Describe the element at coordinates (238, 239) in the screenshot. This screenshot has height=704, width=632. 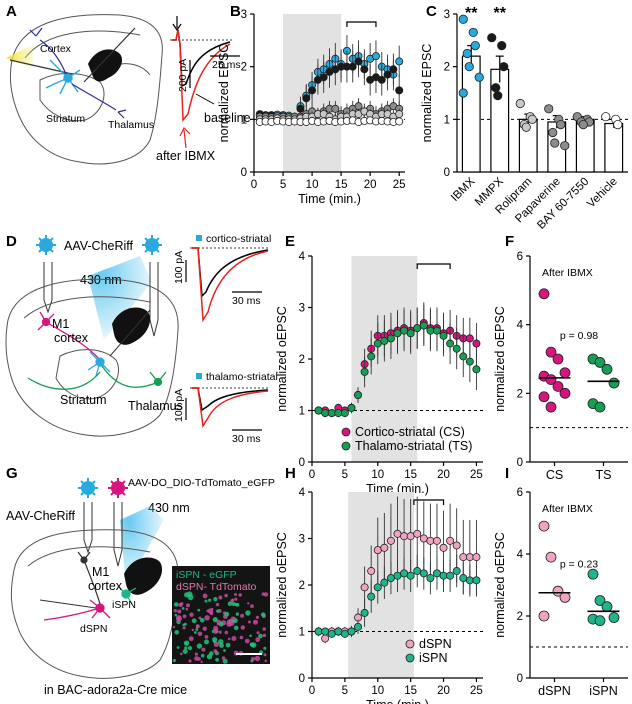
I see `trace1-label-d: cortico-striatal` at that location.